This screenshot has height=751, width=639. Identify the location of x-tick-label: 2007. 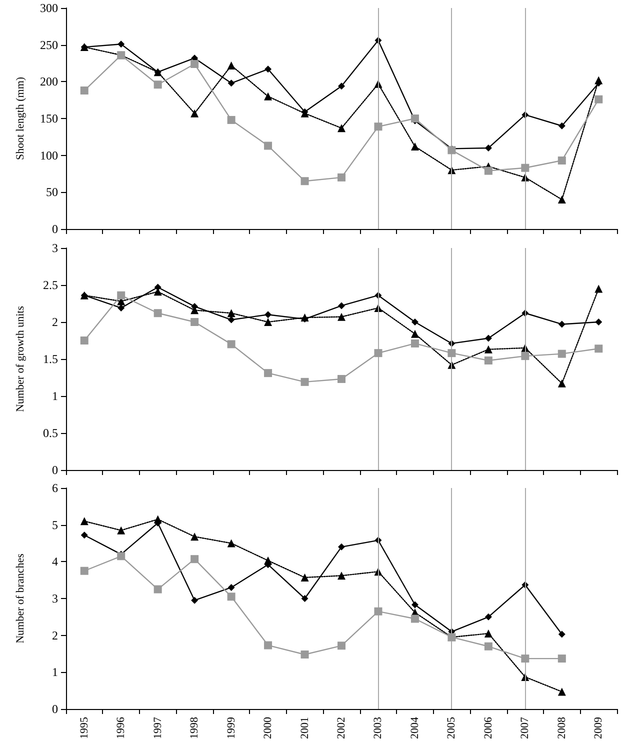
(525, 727).